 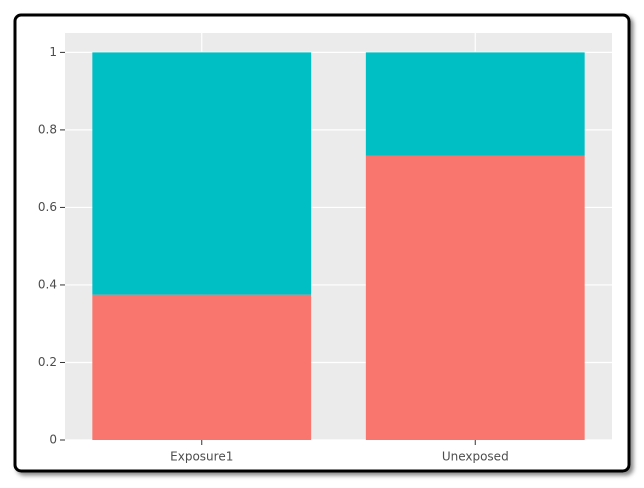 What do you see at coordinates (53, 440) in the screenshot?
I see `y-tick-label: 0` at bounding box center [53, 440].